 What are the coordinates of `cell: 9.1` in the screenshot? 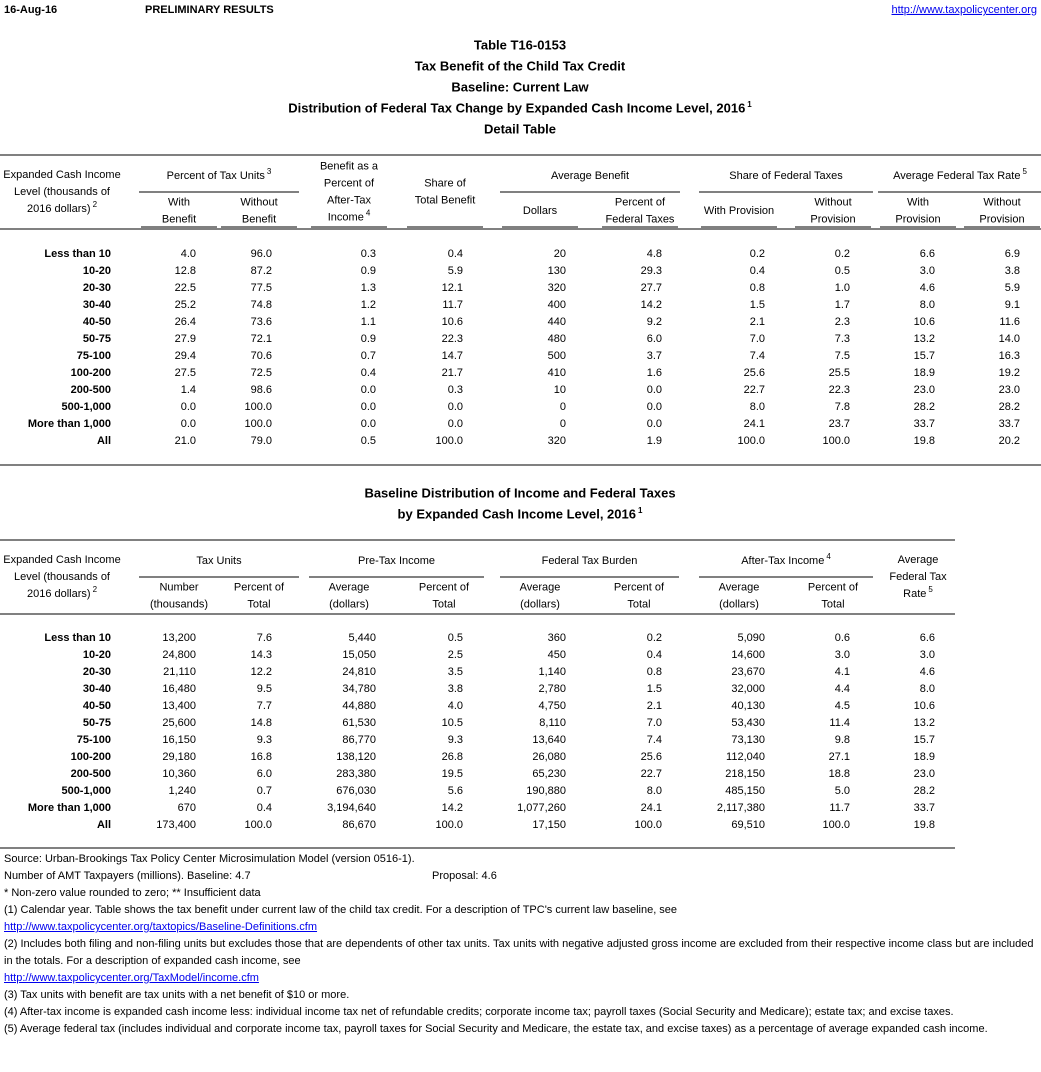 It's located at (1012, 305).